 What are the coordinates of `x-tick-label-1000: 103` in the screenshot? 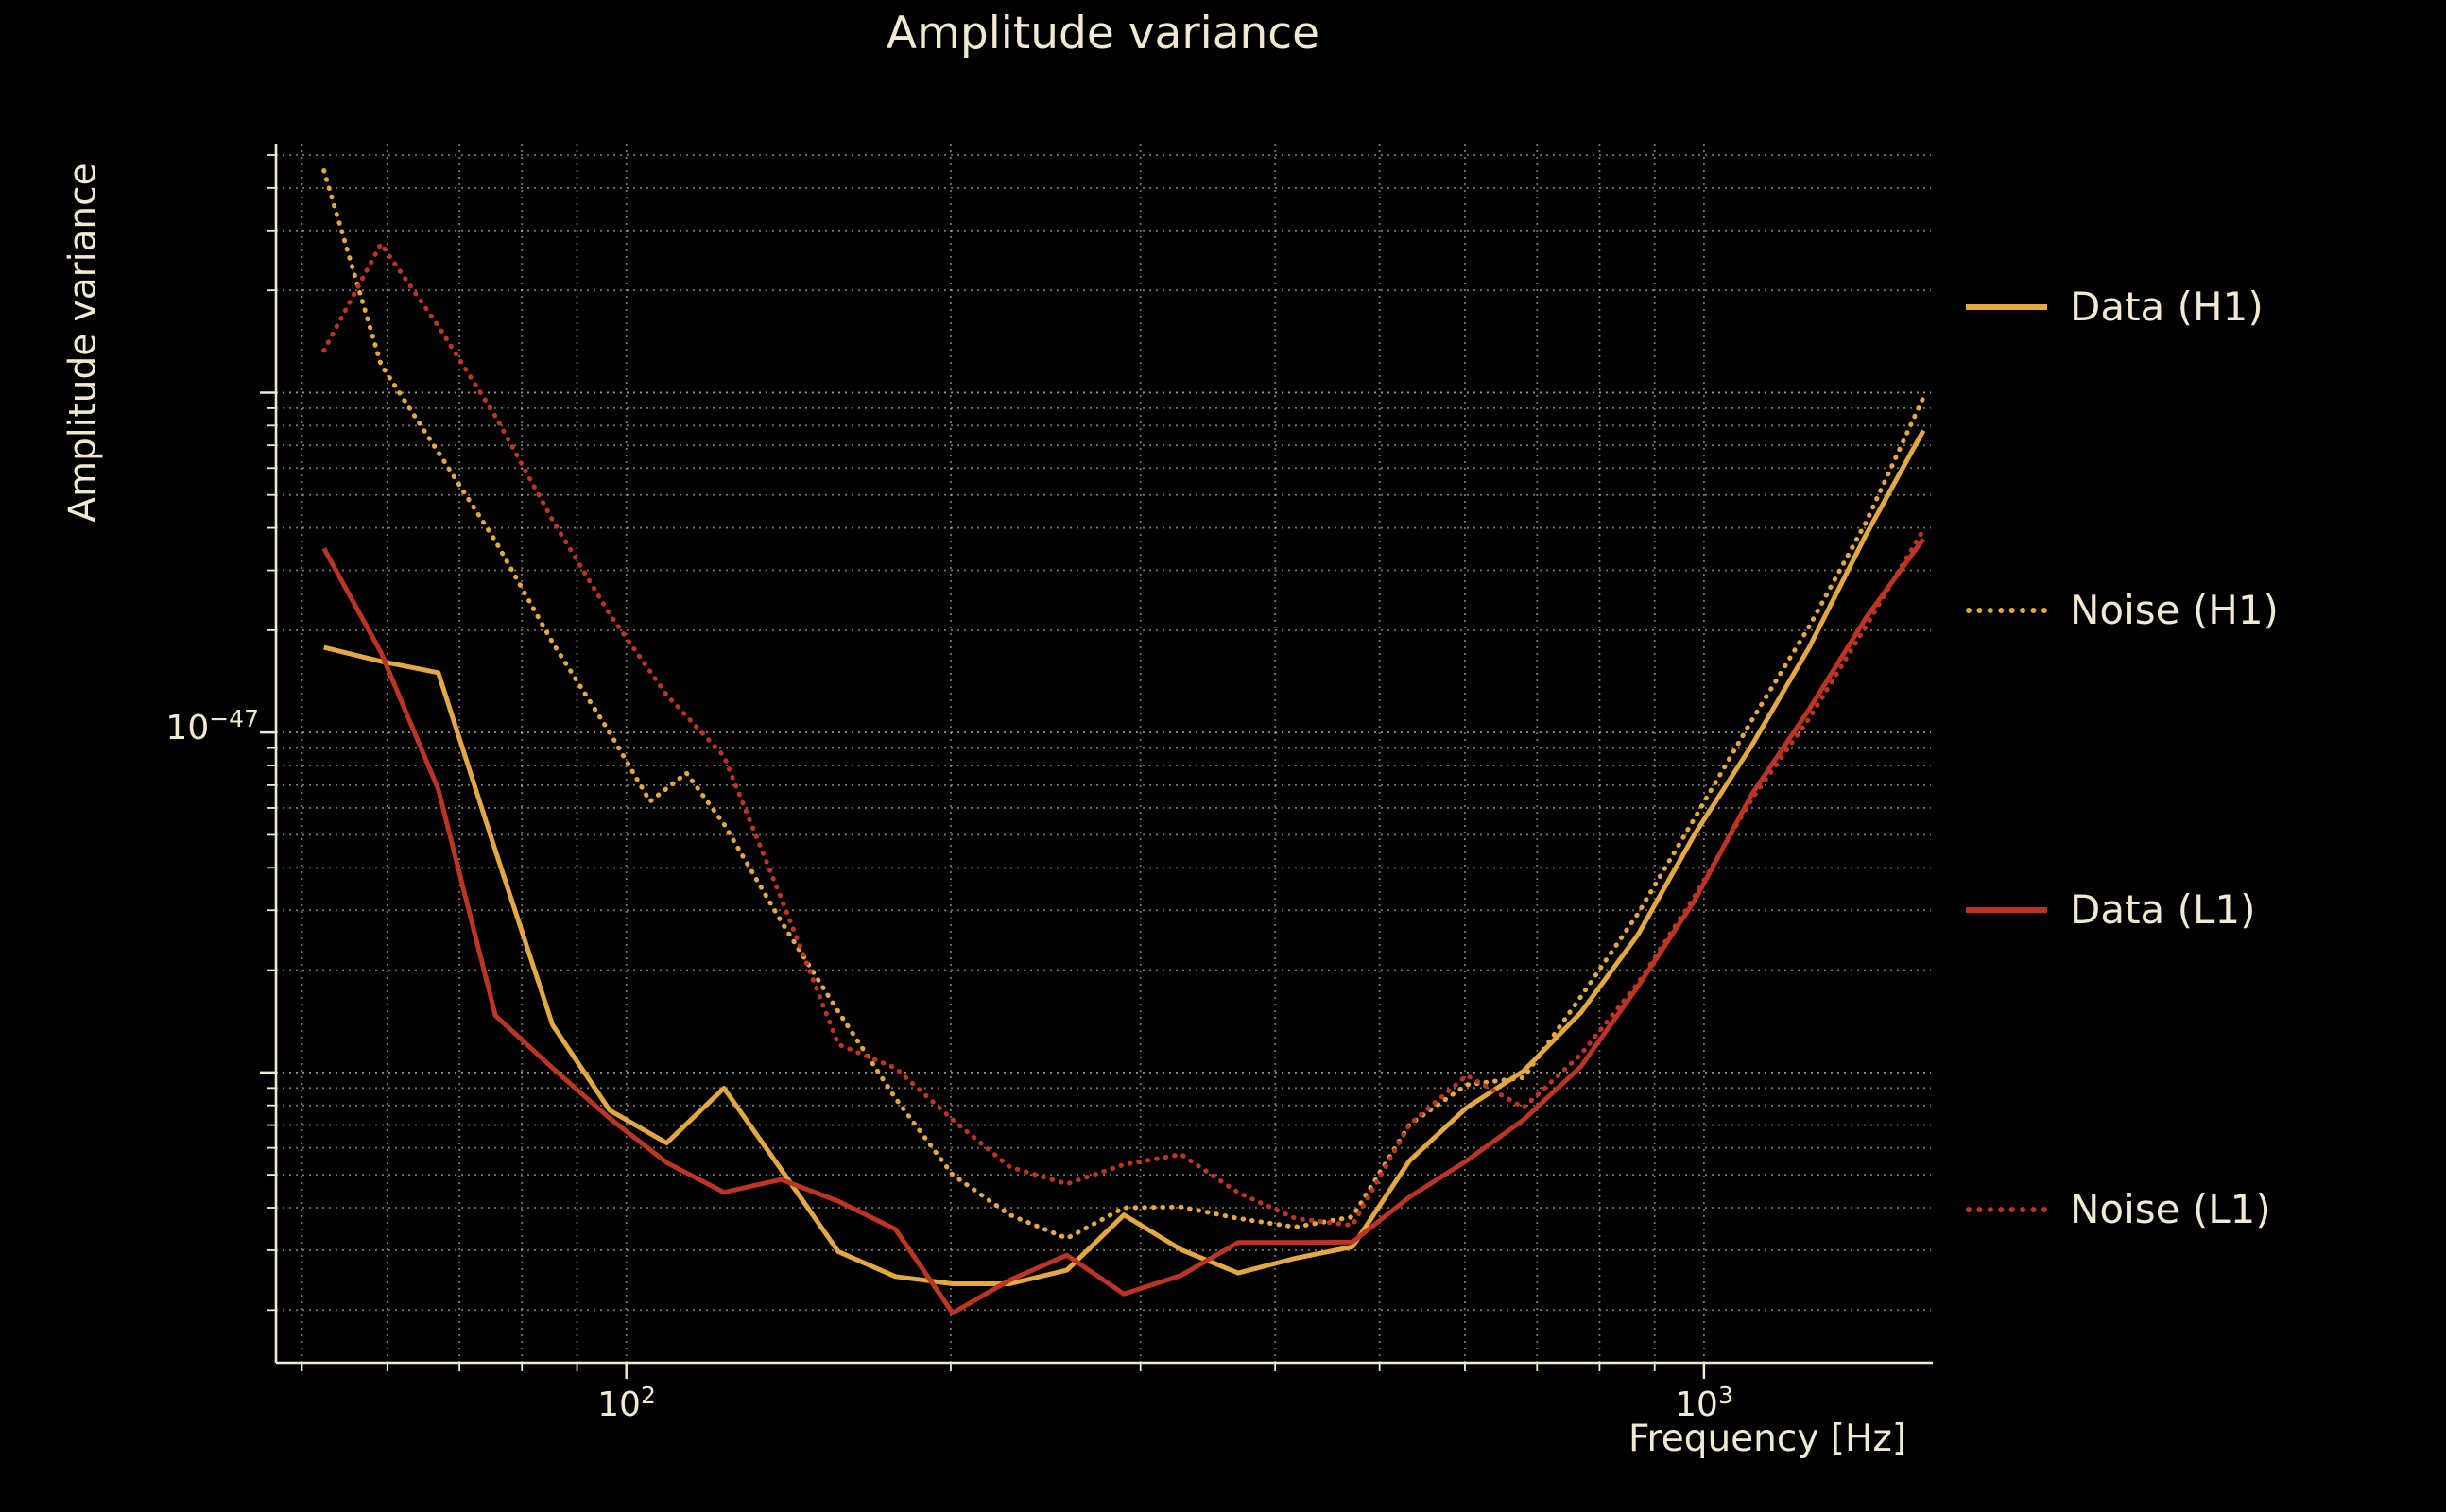 It's located at (1704, 1403).